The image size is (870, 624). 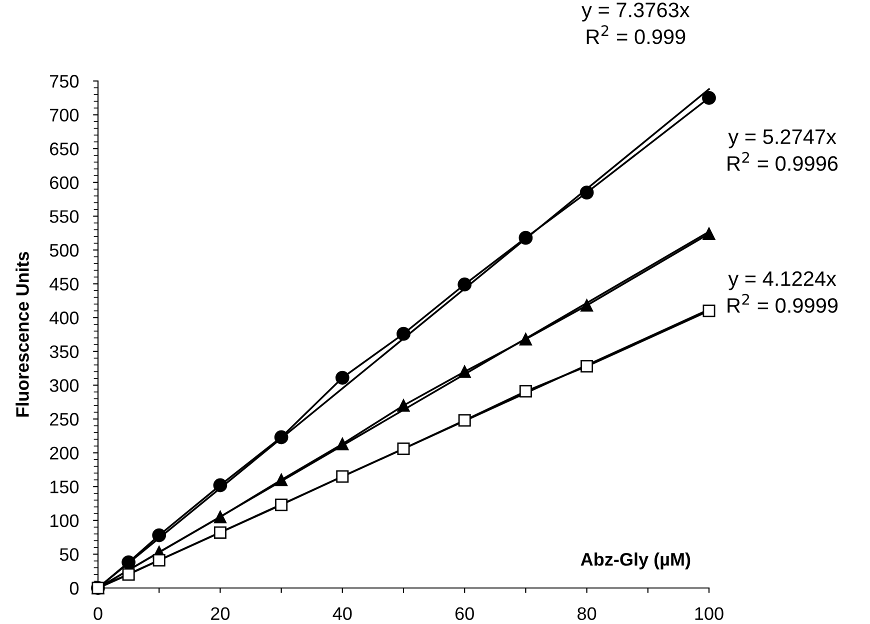 I want to click on text: y = 5.2747x R$^{2}$ = 0.9996, so click(x=783, y=150).